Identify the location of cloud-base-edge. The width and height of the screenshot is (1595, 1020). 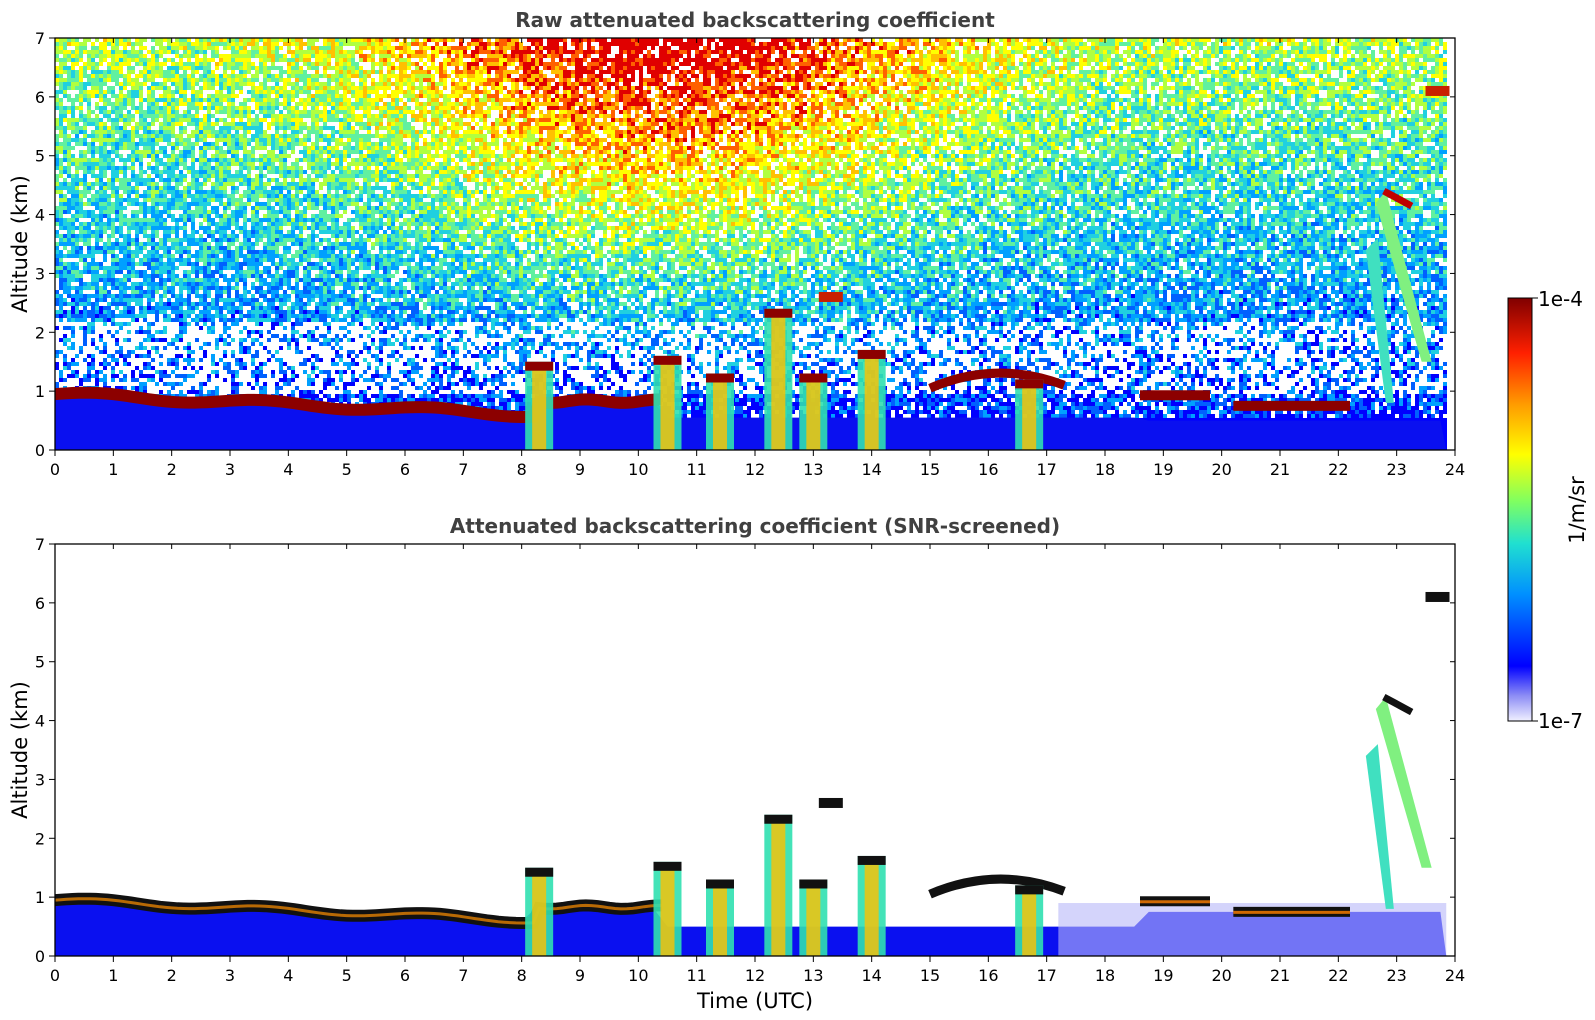
(358, 911).